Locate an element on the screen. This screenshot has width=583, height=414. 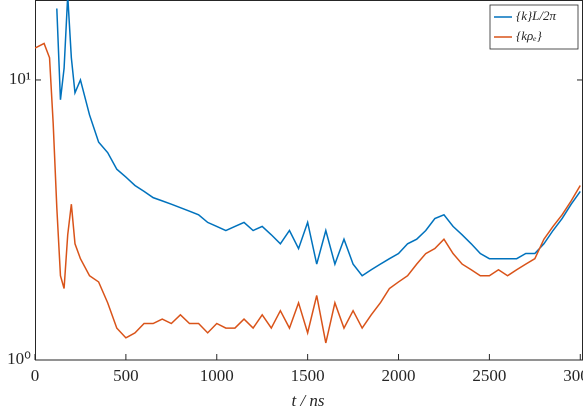
x-tick-label: 2000 is located at coordinates (399, 375).